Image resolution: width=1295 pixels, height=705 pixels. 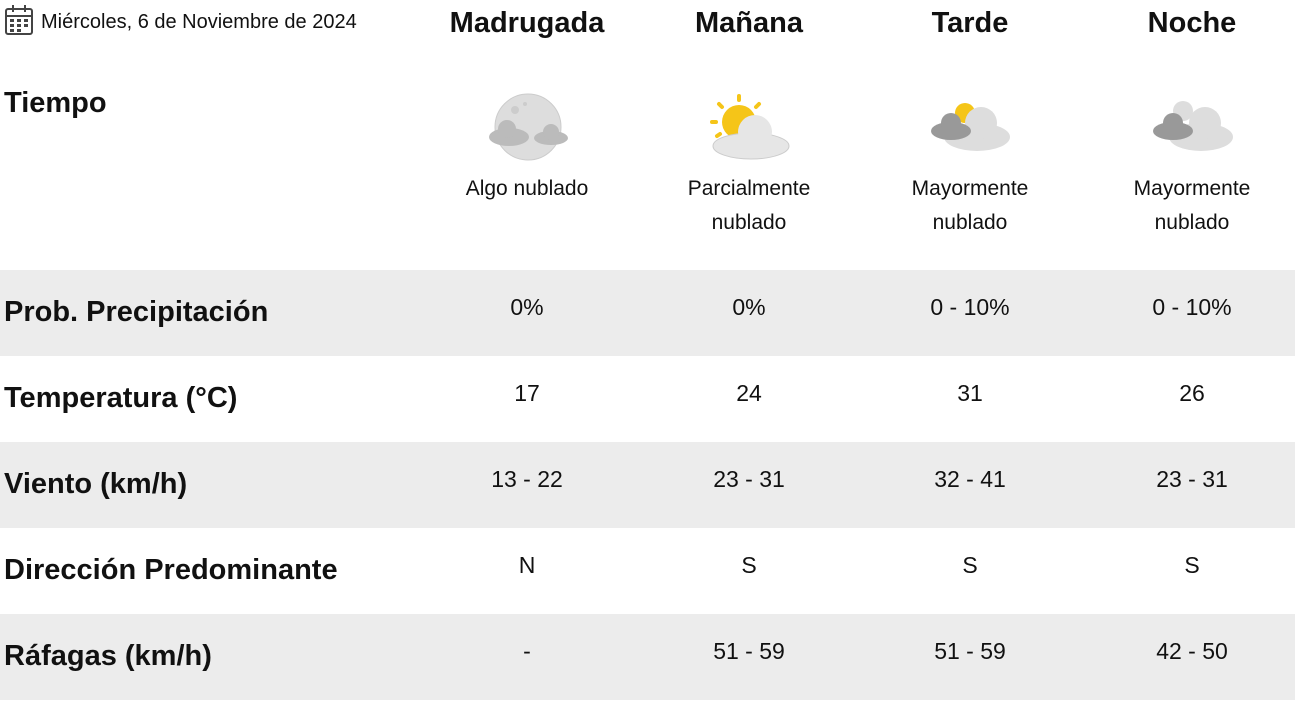 What do you see at coordinates (527, 393) in the screenshot?
I see `cell-value: 17` at bounding box center [527, 393].